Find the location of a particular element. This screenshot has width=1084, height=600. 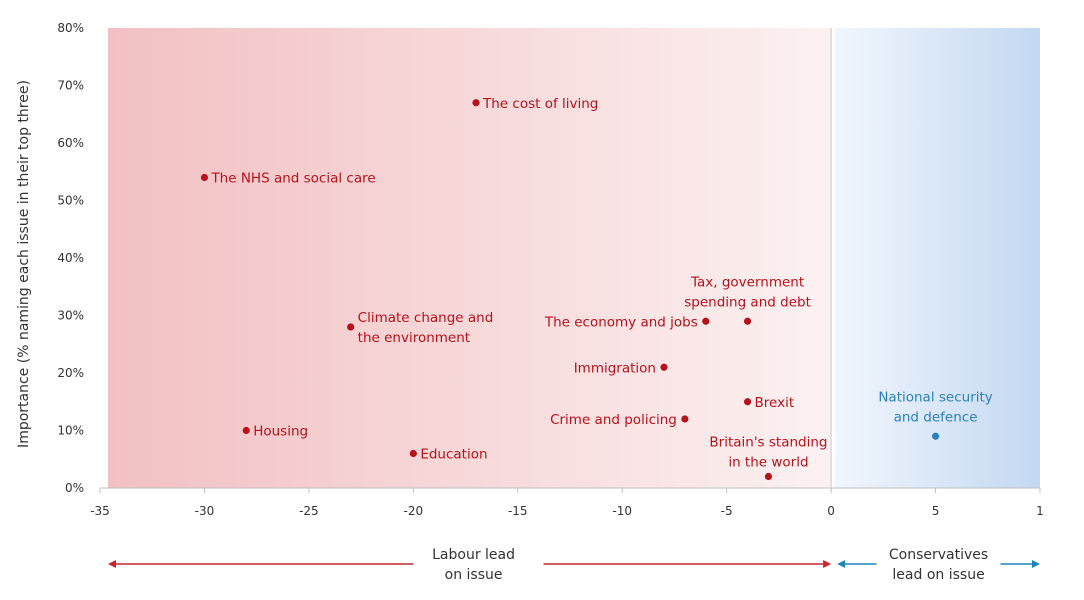

y-tick-label: 60% is located at coordinates (70, 143).